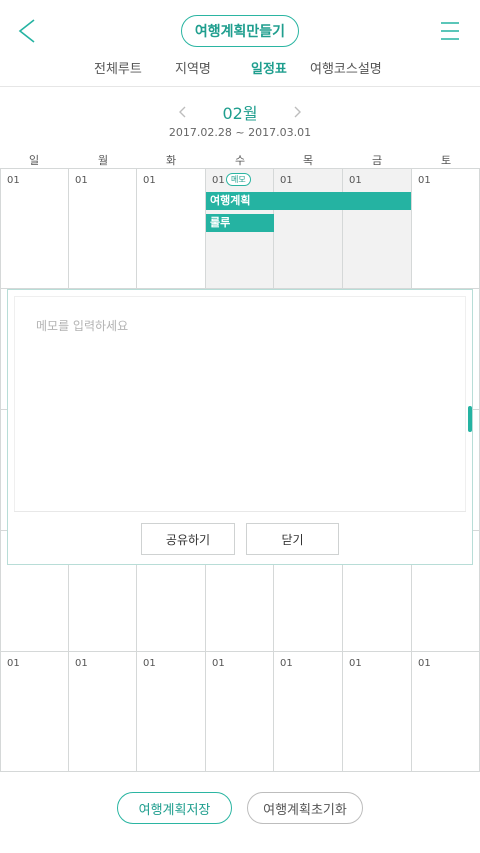 The image size is (480, 853). What do you see at coordinates (240, 69) in the screenshot?
I see `tab-bar: 전체루트 지역명 일정표 여행코스설명` at bounding box center [240, 69].